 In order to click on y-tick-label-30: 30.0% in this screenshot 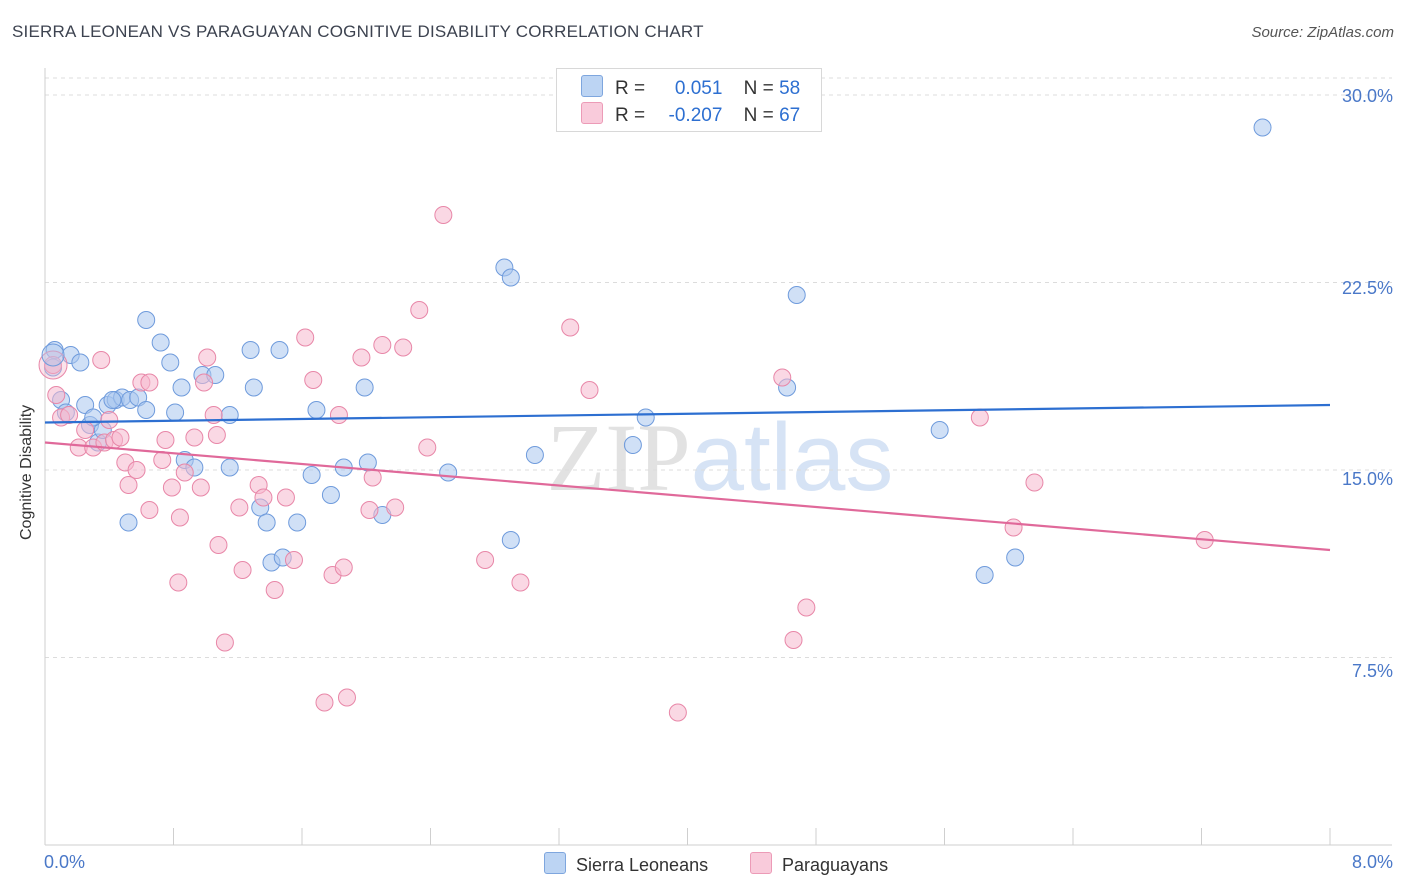, I will do `click(1367, 96)`.